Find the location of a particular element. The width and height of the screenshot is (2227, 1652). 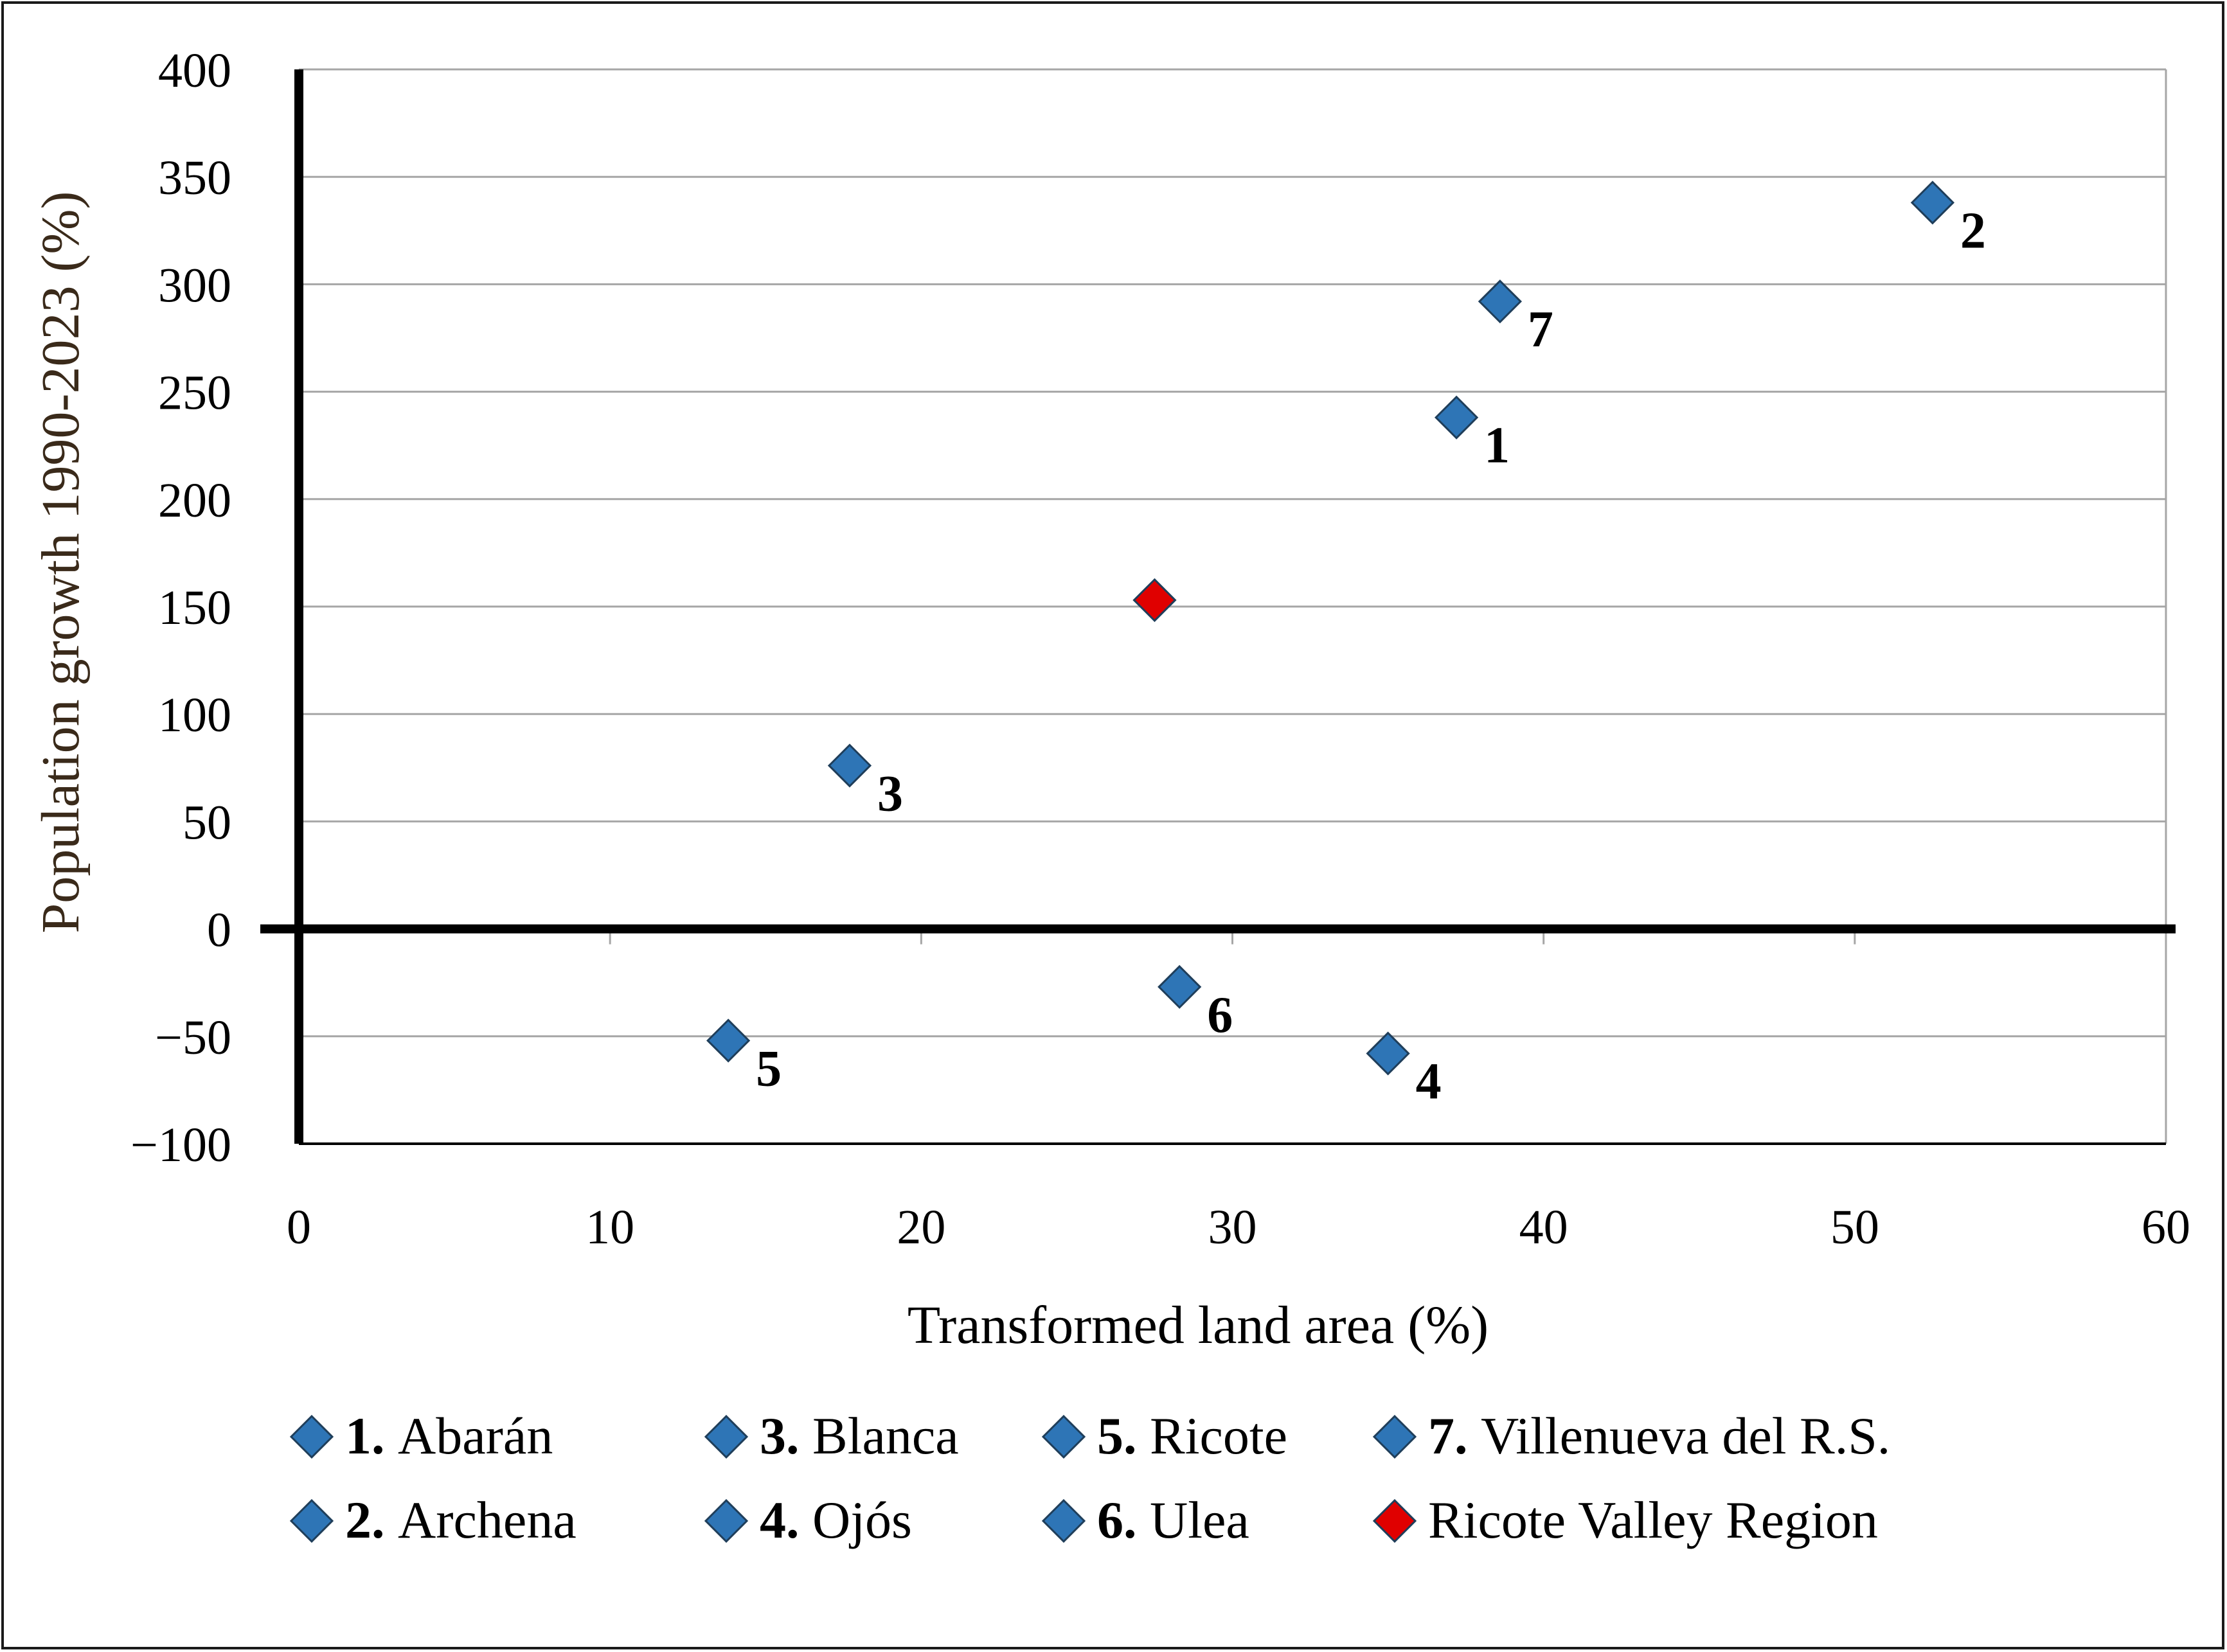

y-tick-label: 150 is located at coordinates (194, 608).